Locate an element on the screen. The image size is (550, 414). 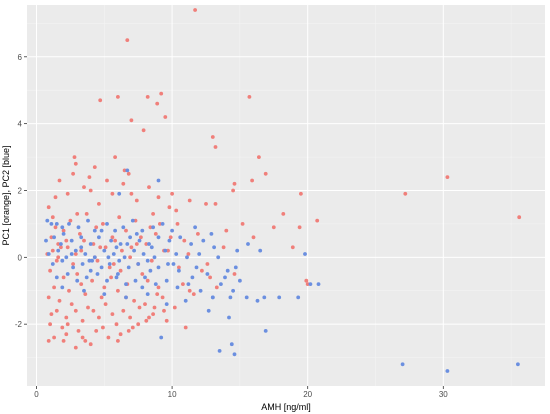
y-axis-title: PC1 [orange], PC2 [blue] is located at coordinates (6, 195).